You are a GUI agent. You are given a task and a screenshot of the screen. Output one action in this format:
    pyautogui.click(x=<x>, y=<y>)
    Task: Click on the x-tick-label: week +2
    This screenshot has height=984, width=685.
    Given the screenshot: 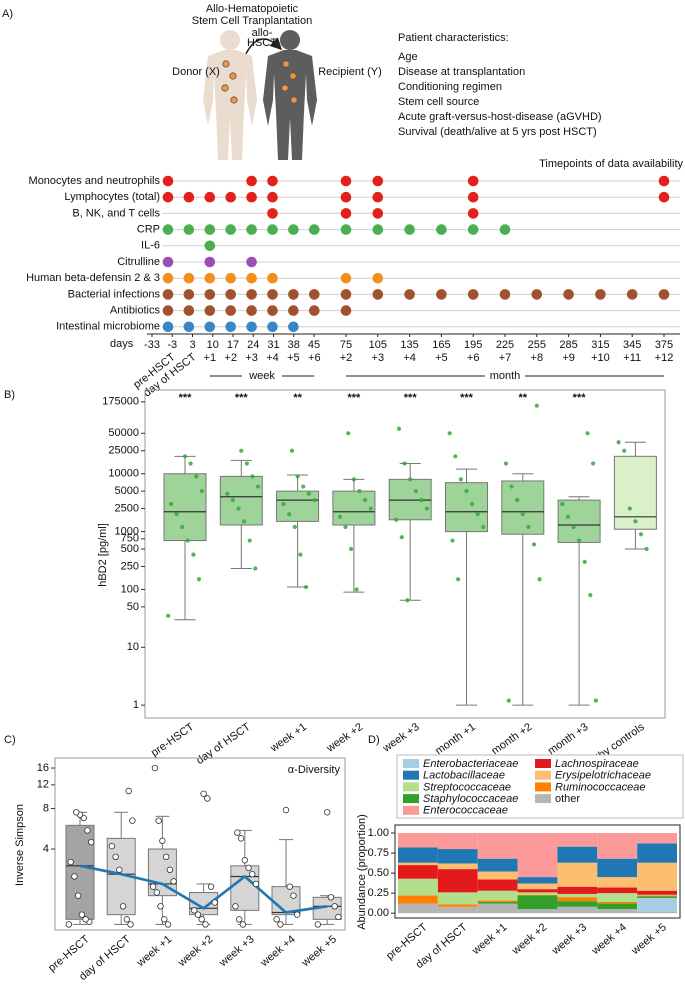 What is the action you would take?
    pyautogui.click(x=345, y=738)
    